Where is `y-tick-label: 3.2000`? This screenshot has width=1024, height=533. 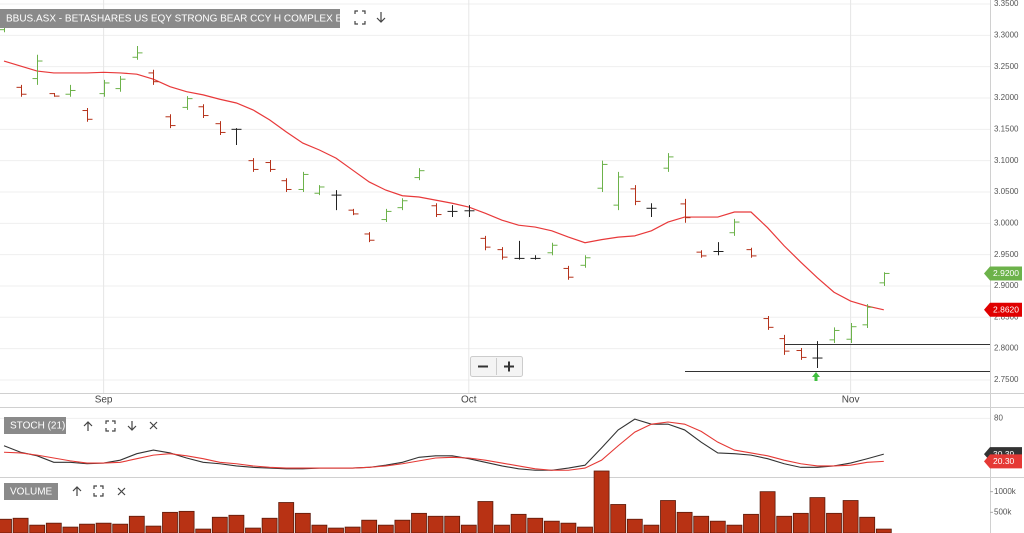
y-tick-label: 3.2000 is located at coordinates (1006, 97).